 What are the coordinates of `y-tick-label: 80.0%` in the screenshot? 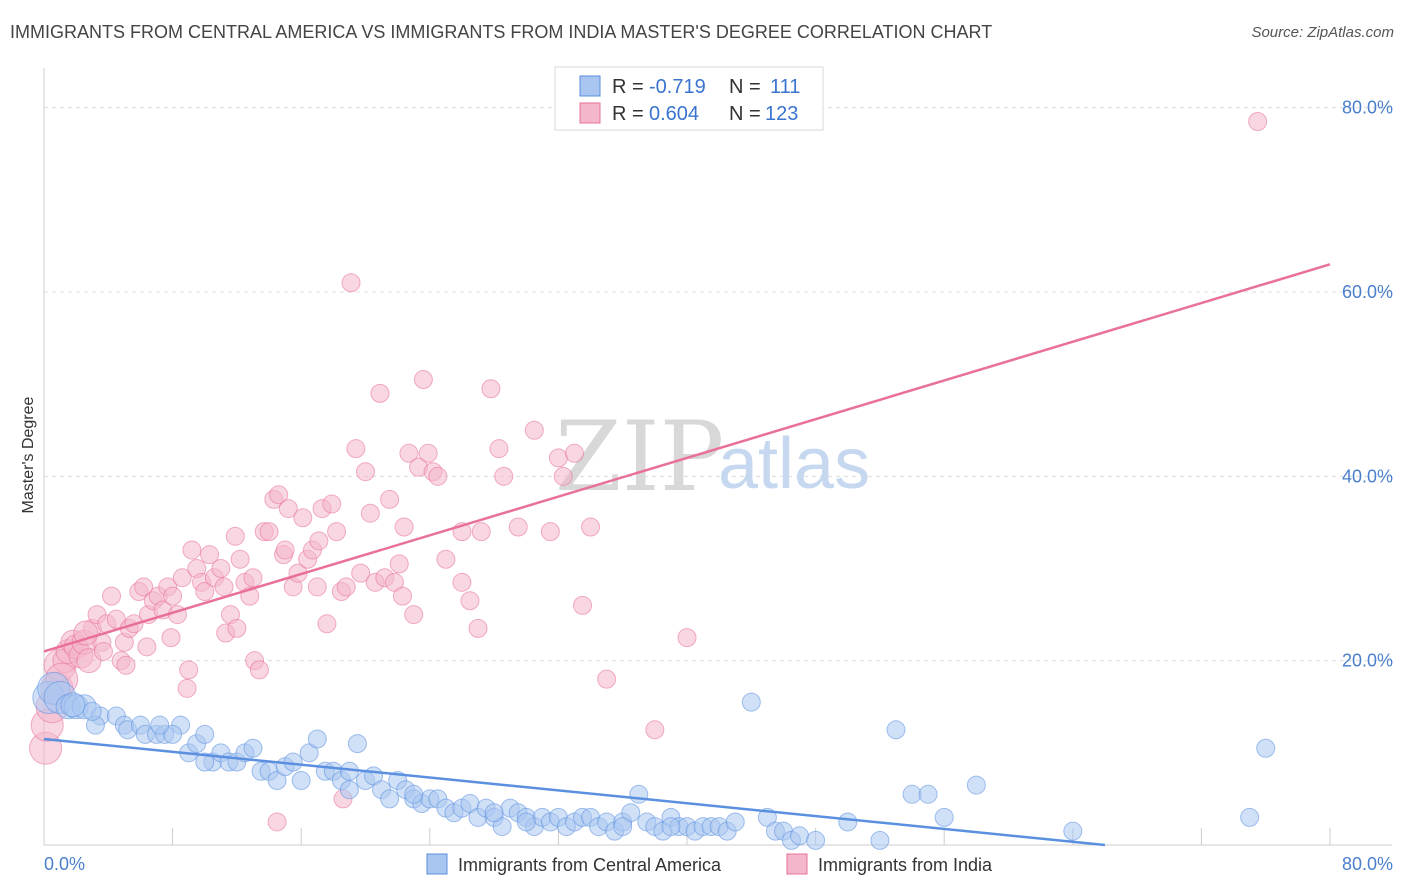 It's located at (1367, 108).